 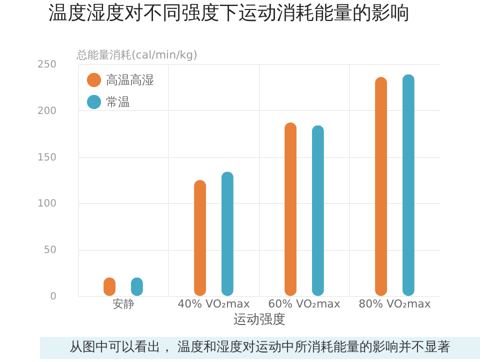 What do you see at coordinates (395, 304) in the screenshot?
I see `x-tick-label: 80% VO₂max` at bounding box center [395, 304].